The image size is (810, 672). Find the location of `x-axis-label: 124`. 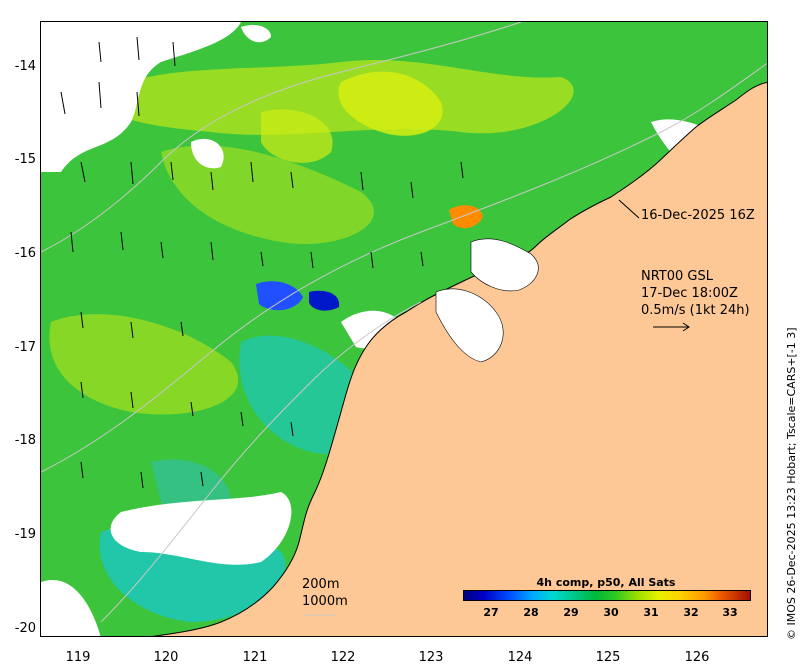

x-axis-label: 124 is located at coordinates (520, 657).